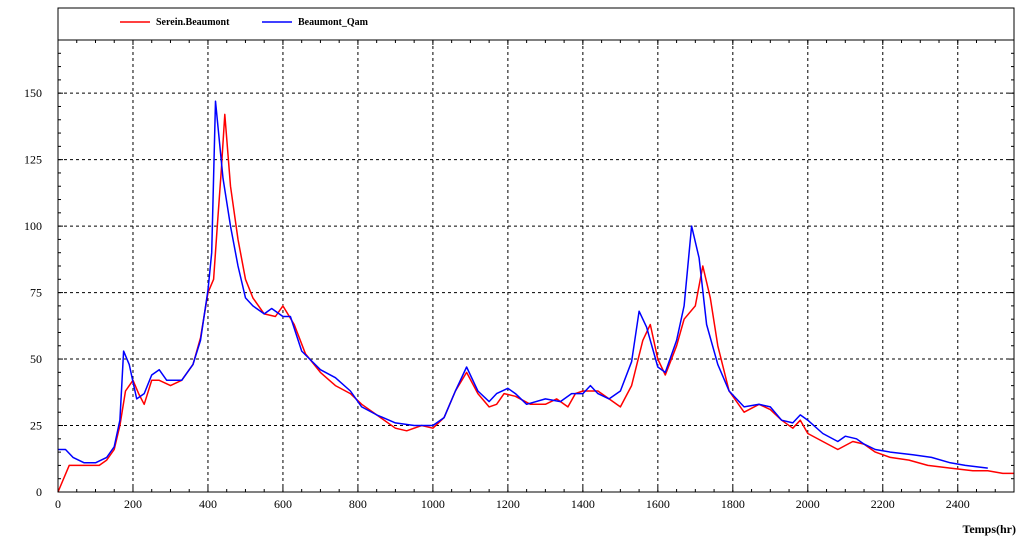 The image size is (1022, 540). Describe the element at coordinates (33, 160) in the screenshot. I see `y-tick-label: 125` at that location.